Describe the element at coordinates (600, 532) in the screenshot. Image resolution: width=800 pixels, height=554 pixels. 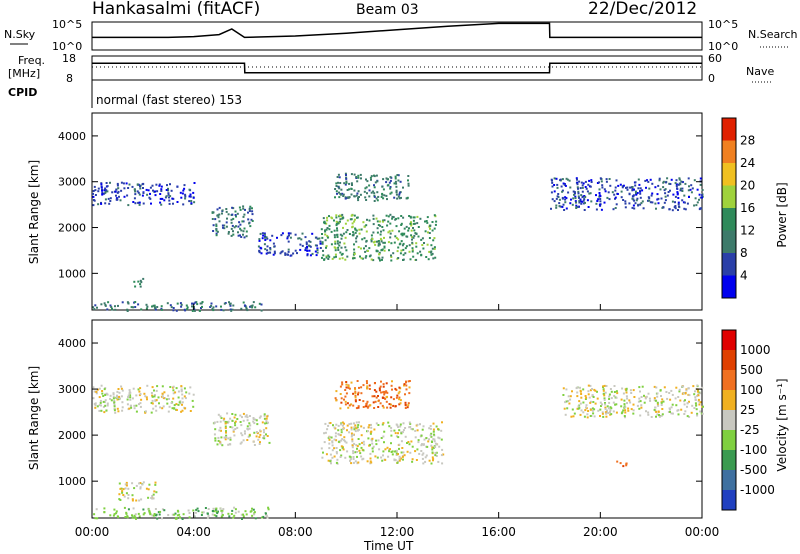
I see `x-tick-label: 20:00` at that location.